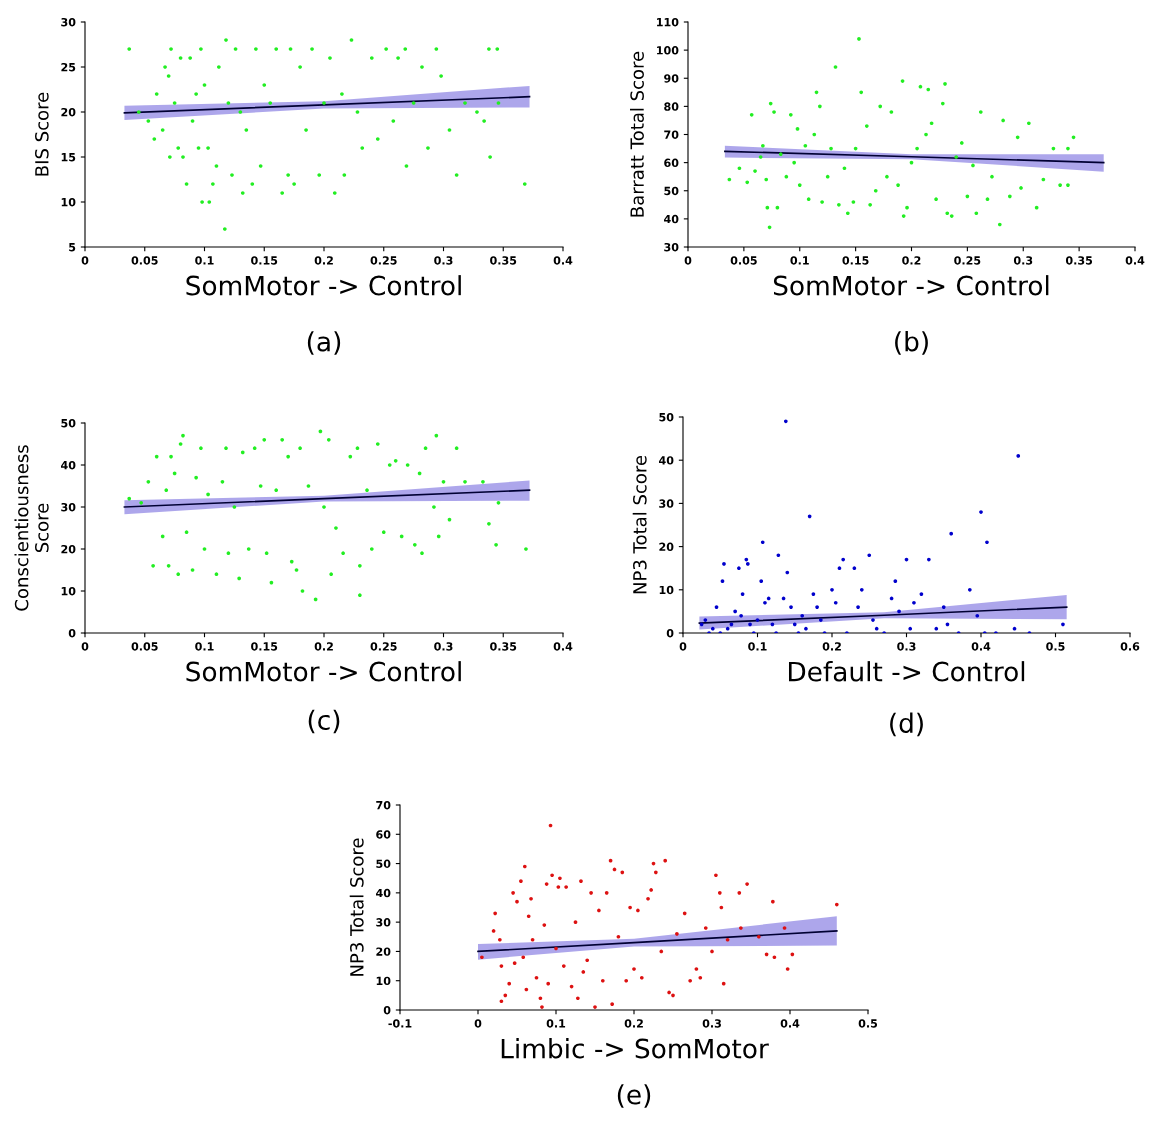  I want to click on y-axis-title: Barratt Total Score, so click(636, 134).